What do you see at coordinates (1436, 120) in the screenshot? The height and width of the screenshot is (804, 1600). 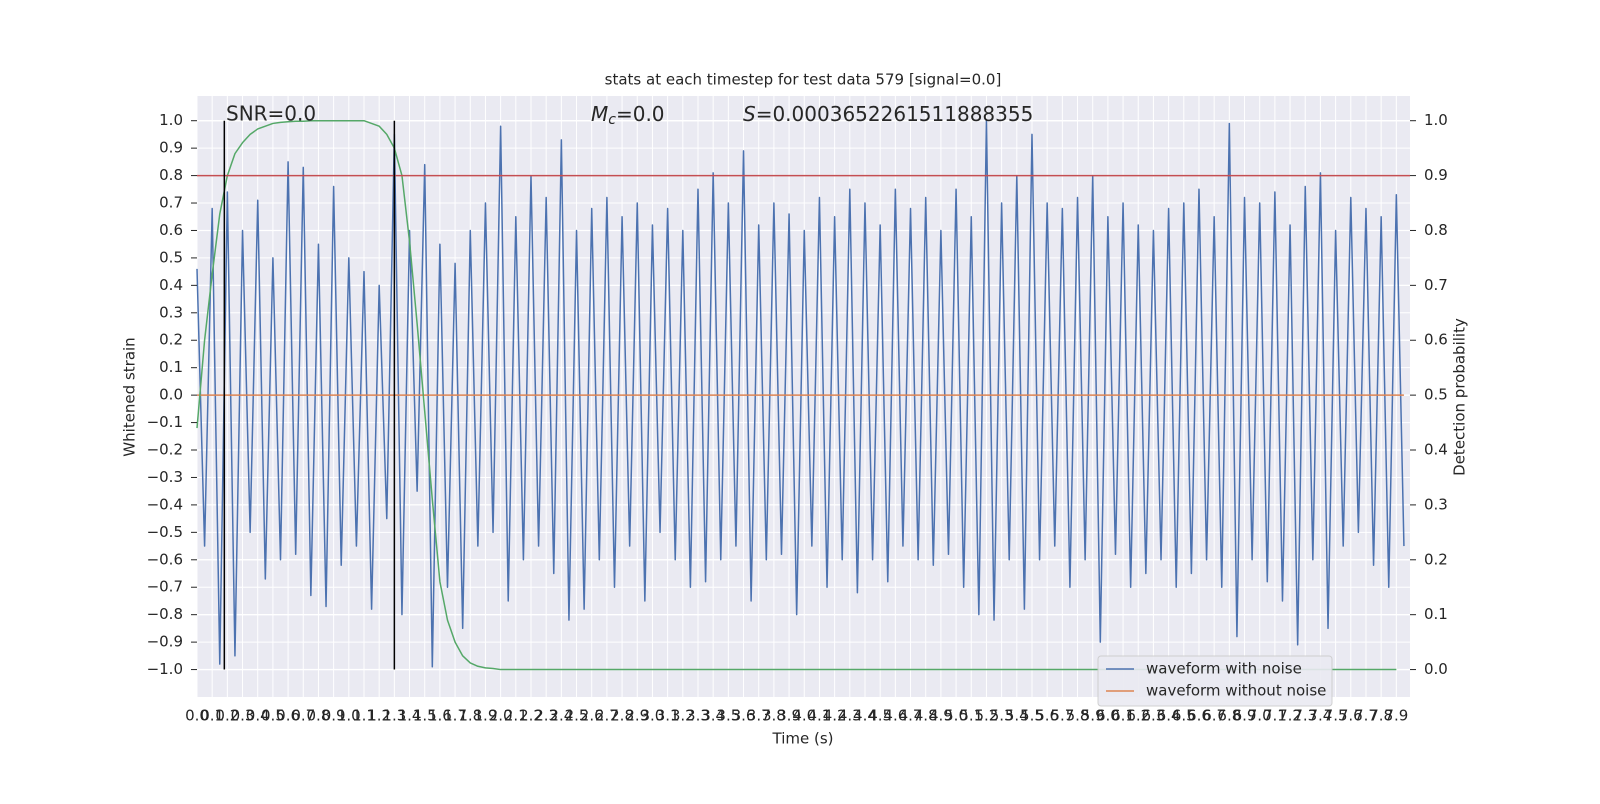 I see `y2-tick-label: 1.0` at bounding box center [1436, 120].